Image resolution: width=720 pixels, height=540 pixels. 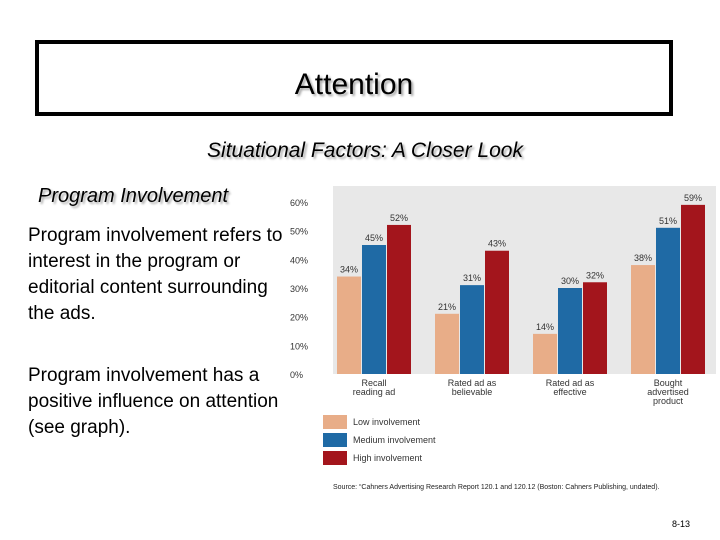 What do you see at coordinates (299, 346) in the screenshot?
I see `y-tick-label: 10%` at bounding box center [299, 346].